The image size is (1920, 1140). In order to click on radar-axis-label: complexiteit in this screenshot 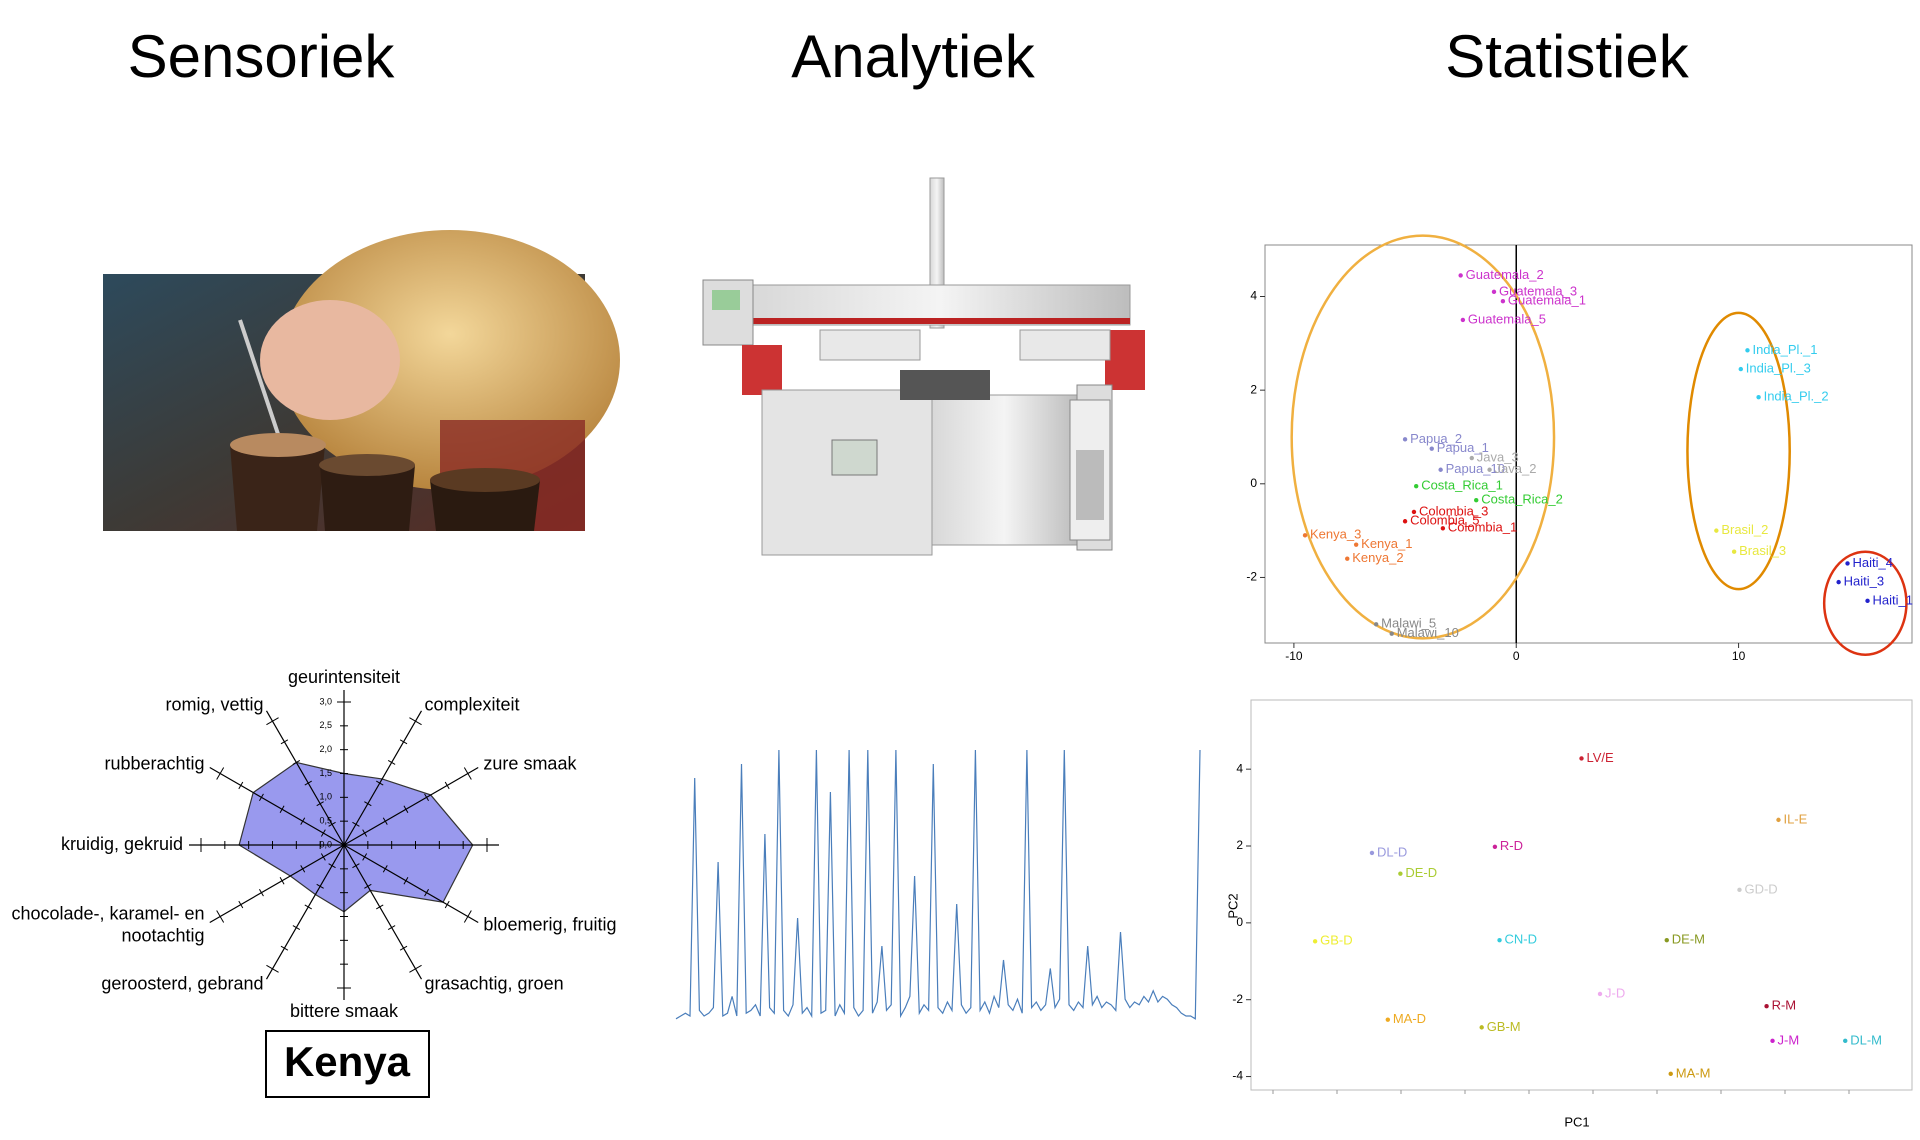, I will do `click(472, 704)`.